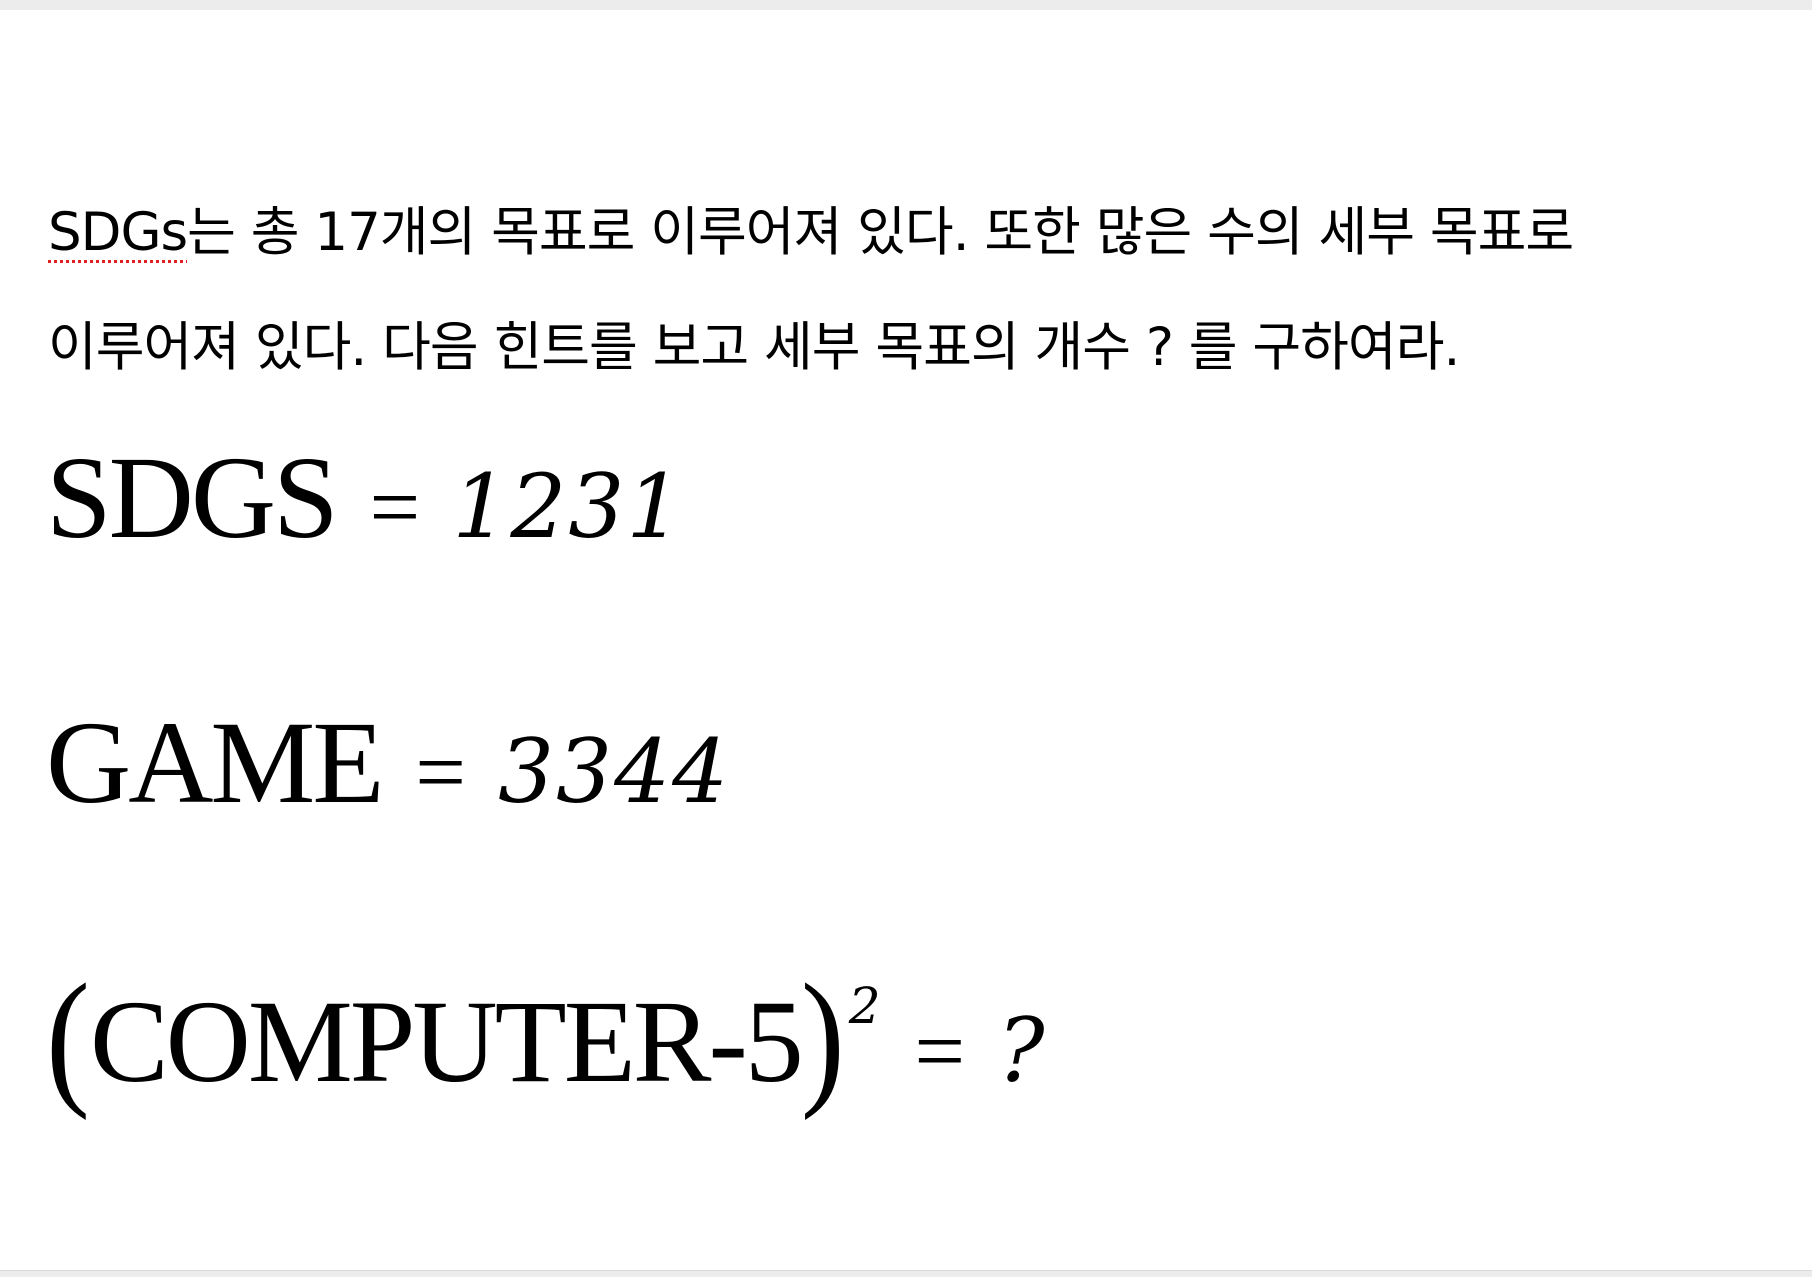 Image resolution: width=1812 pixels, height=1277 pixels. What do you see at coordinates (388, 763) in the screenshot?
I see `equation-game: GAME = 3344` at bounding box center [388, 763].